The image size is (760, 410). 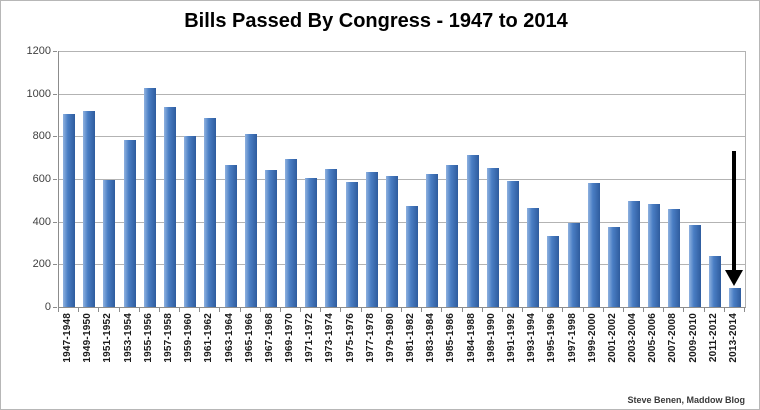 What do you see at coordinates (41, 221) in the screenshot?
I see `y-axis-tick-label: 400` at bounding box center [41, 221].